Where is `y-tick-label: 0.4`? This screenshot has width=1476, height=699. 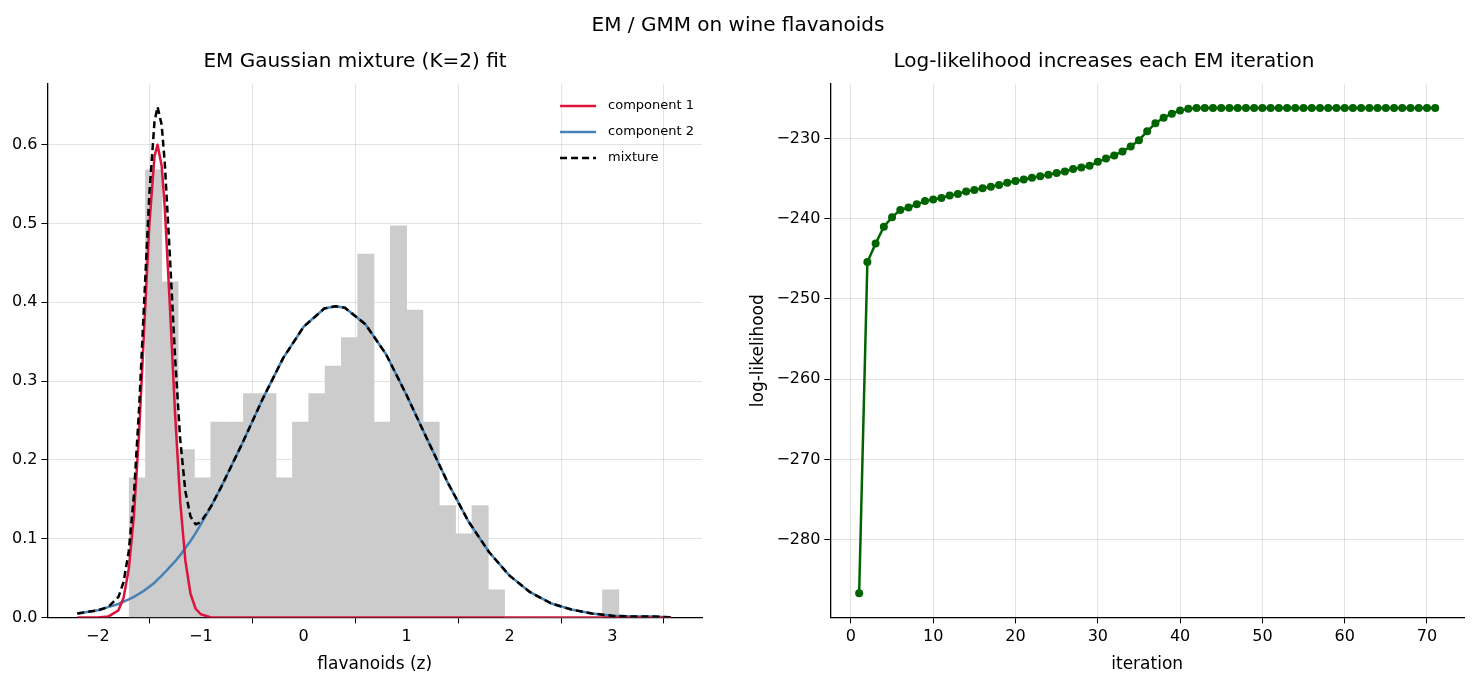 y-tick-label: 0.4 is located at coordinates (24, 301).